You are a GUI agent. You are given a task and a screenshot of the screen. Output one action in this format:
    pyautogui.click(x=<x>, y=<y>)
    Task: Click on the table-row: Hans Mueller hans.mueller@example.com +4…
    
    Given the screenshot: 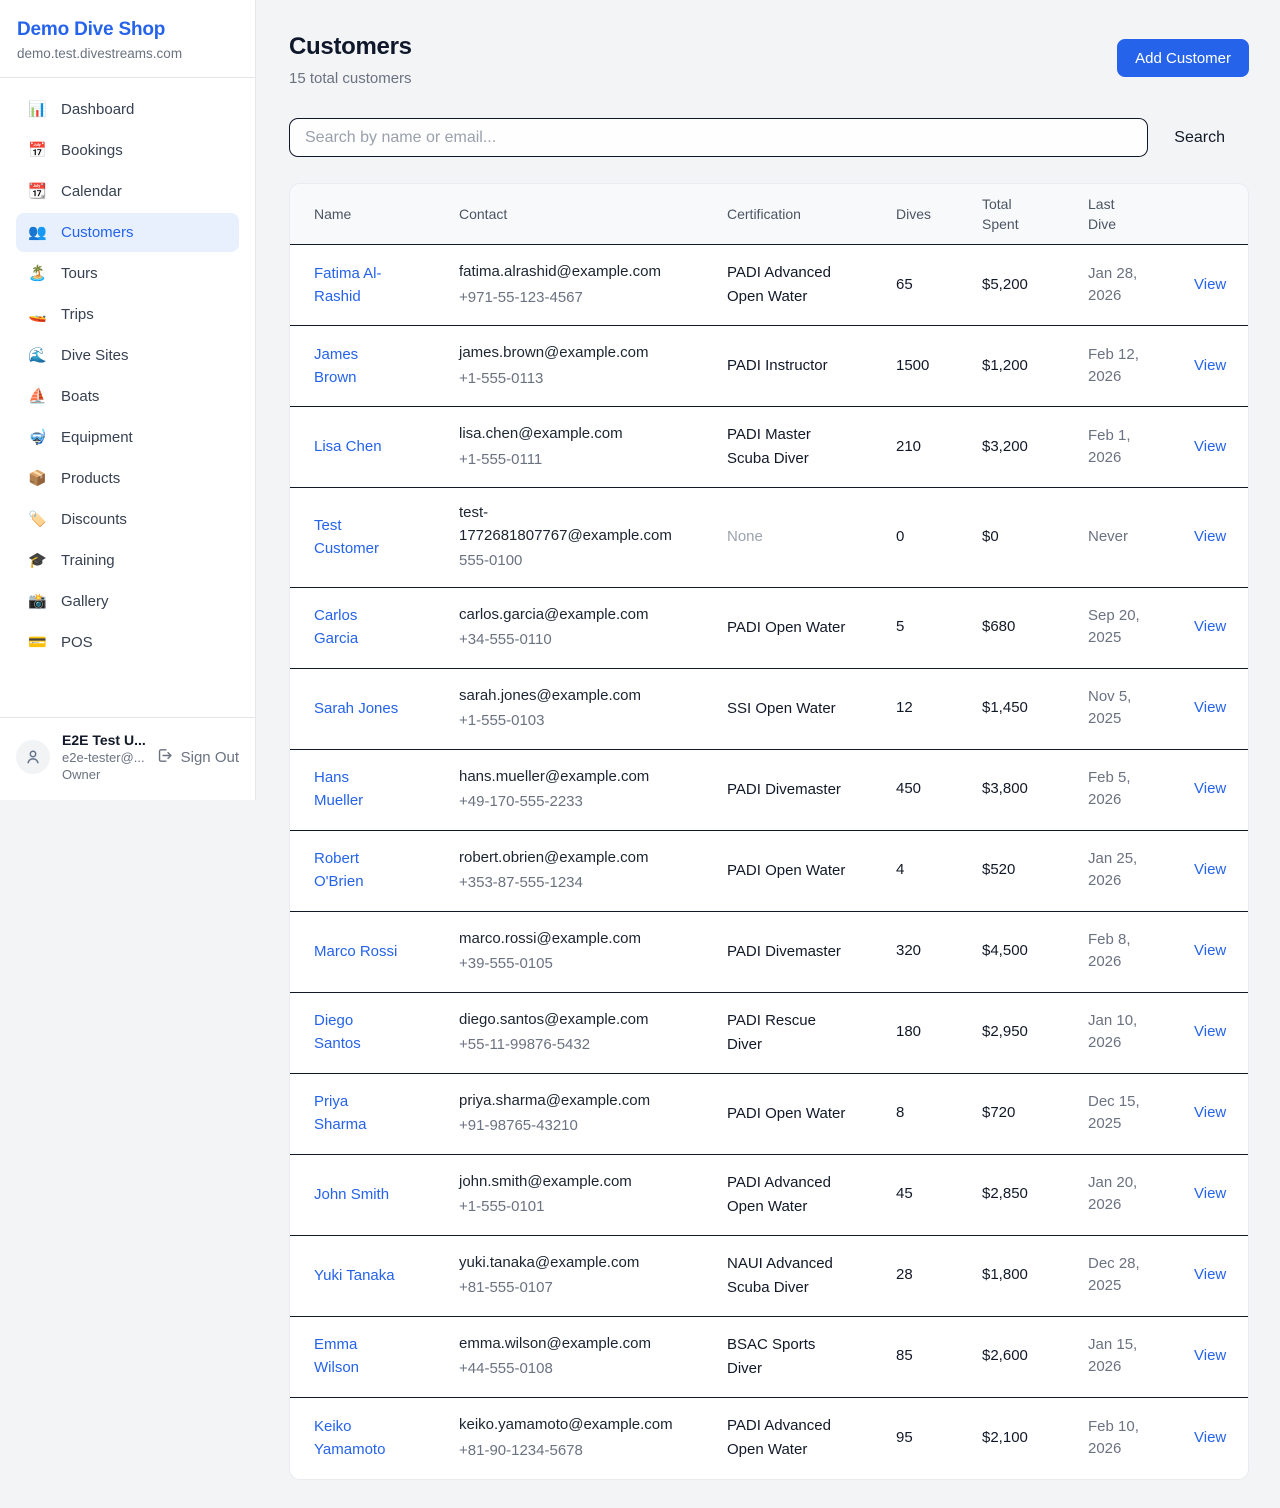 What is the action you would take?
    pyautogui.click(x=769, y=790)
    